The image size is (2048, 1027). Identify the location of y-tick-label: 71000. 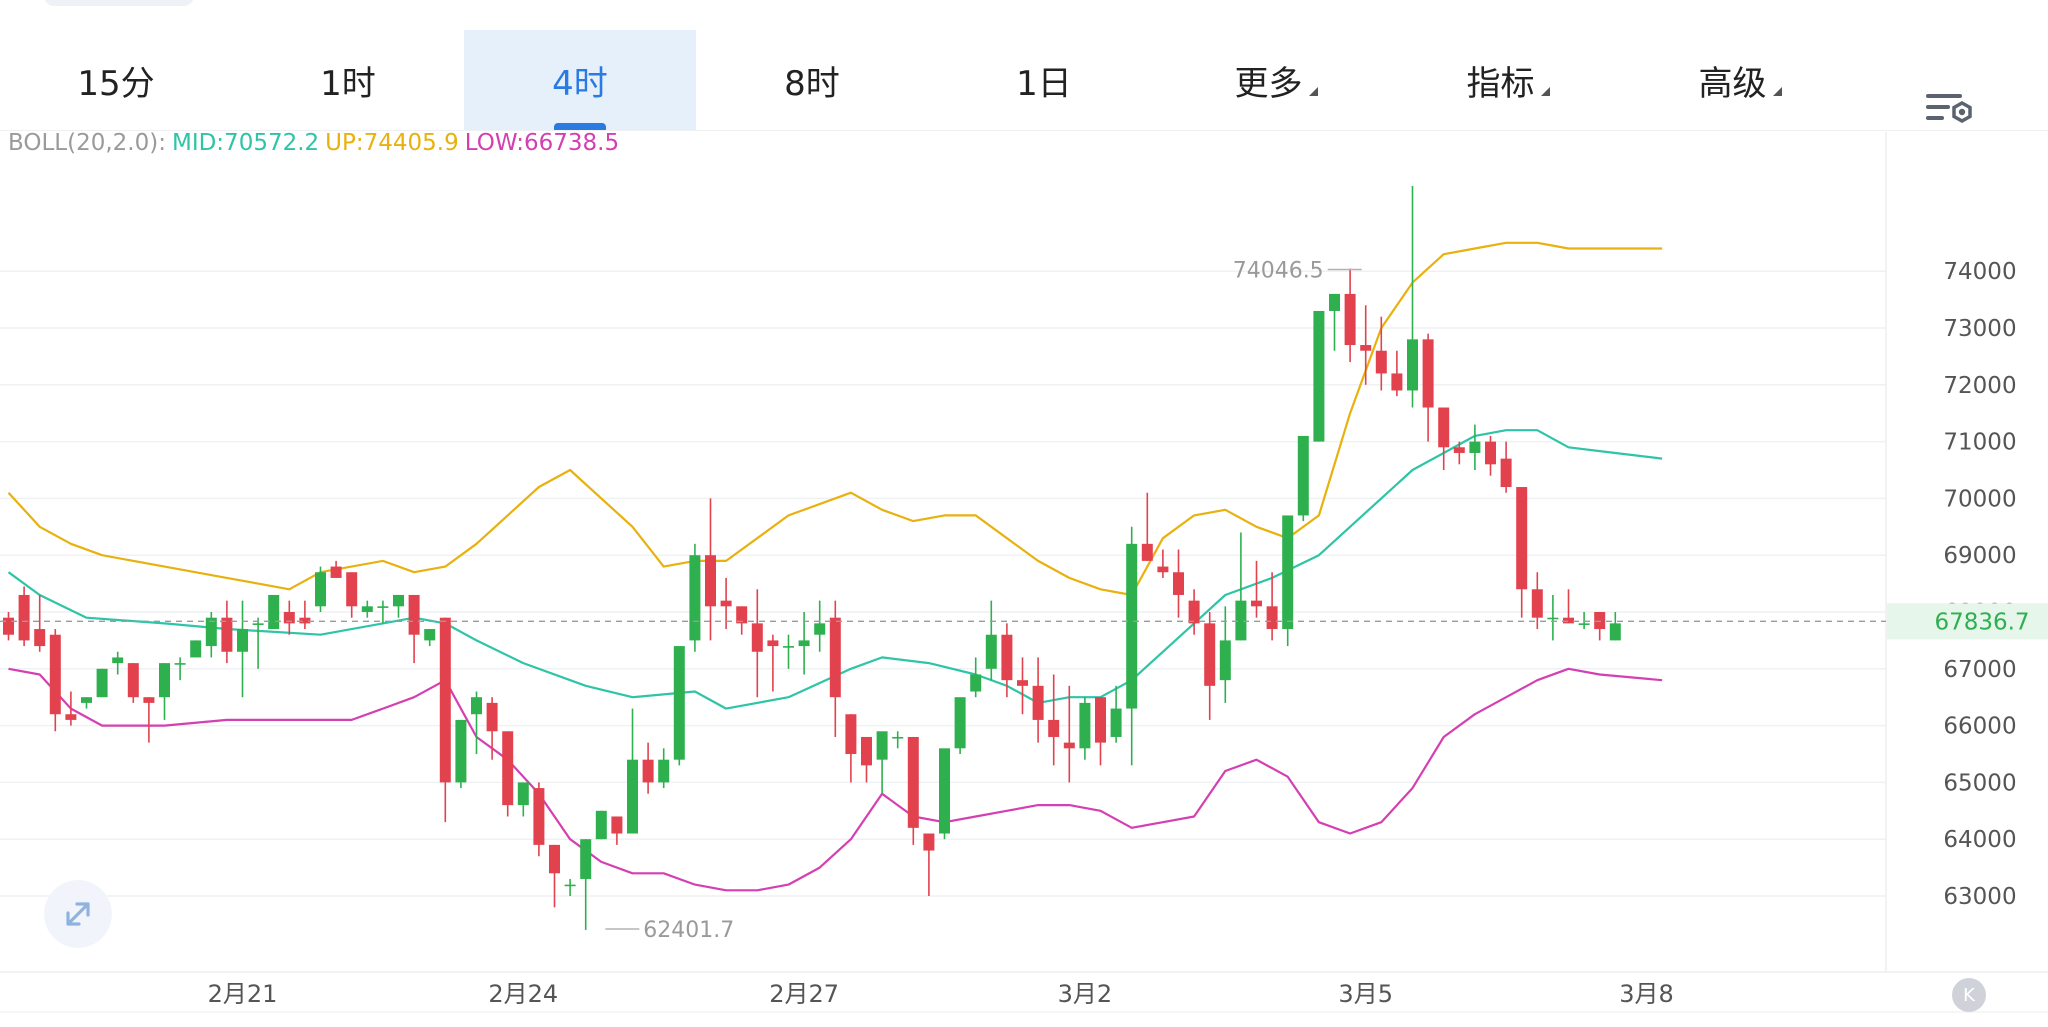
(1979, 443).